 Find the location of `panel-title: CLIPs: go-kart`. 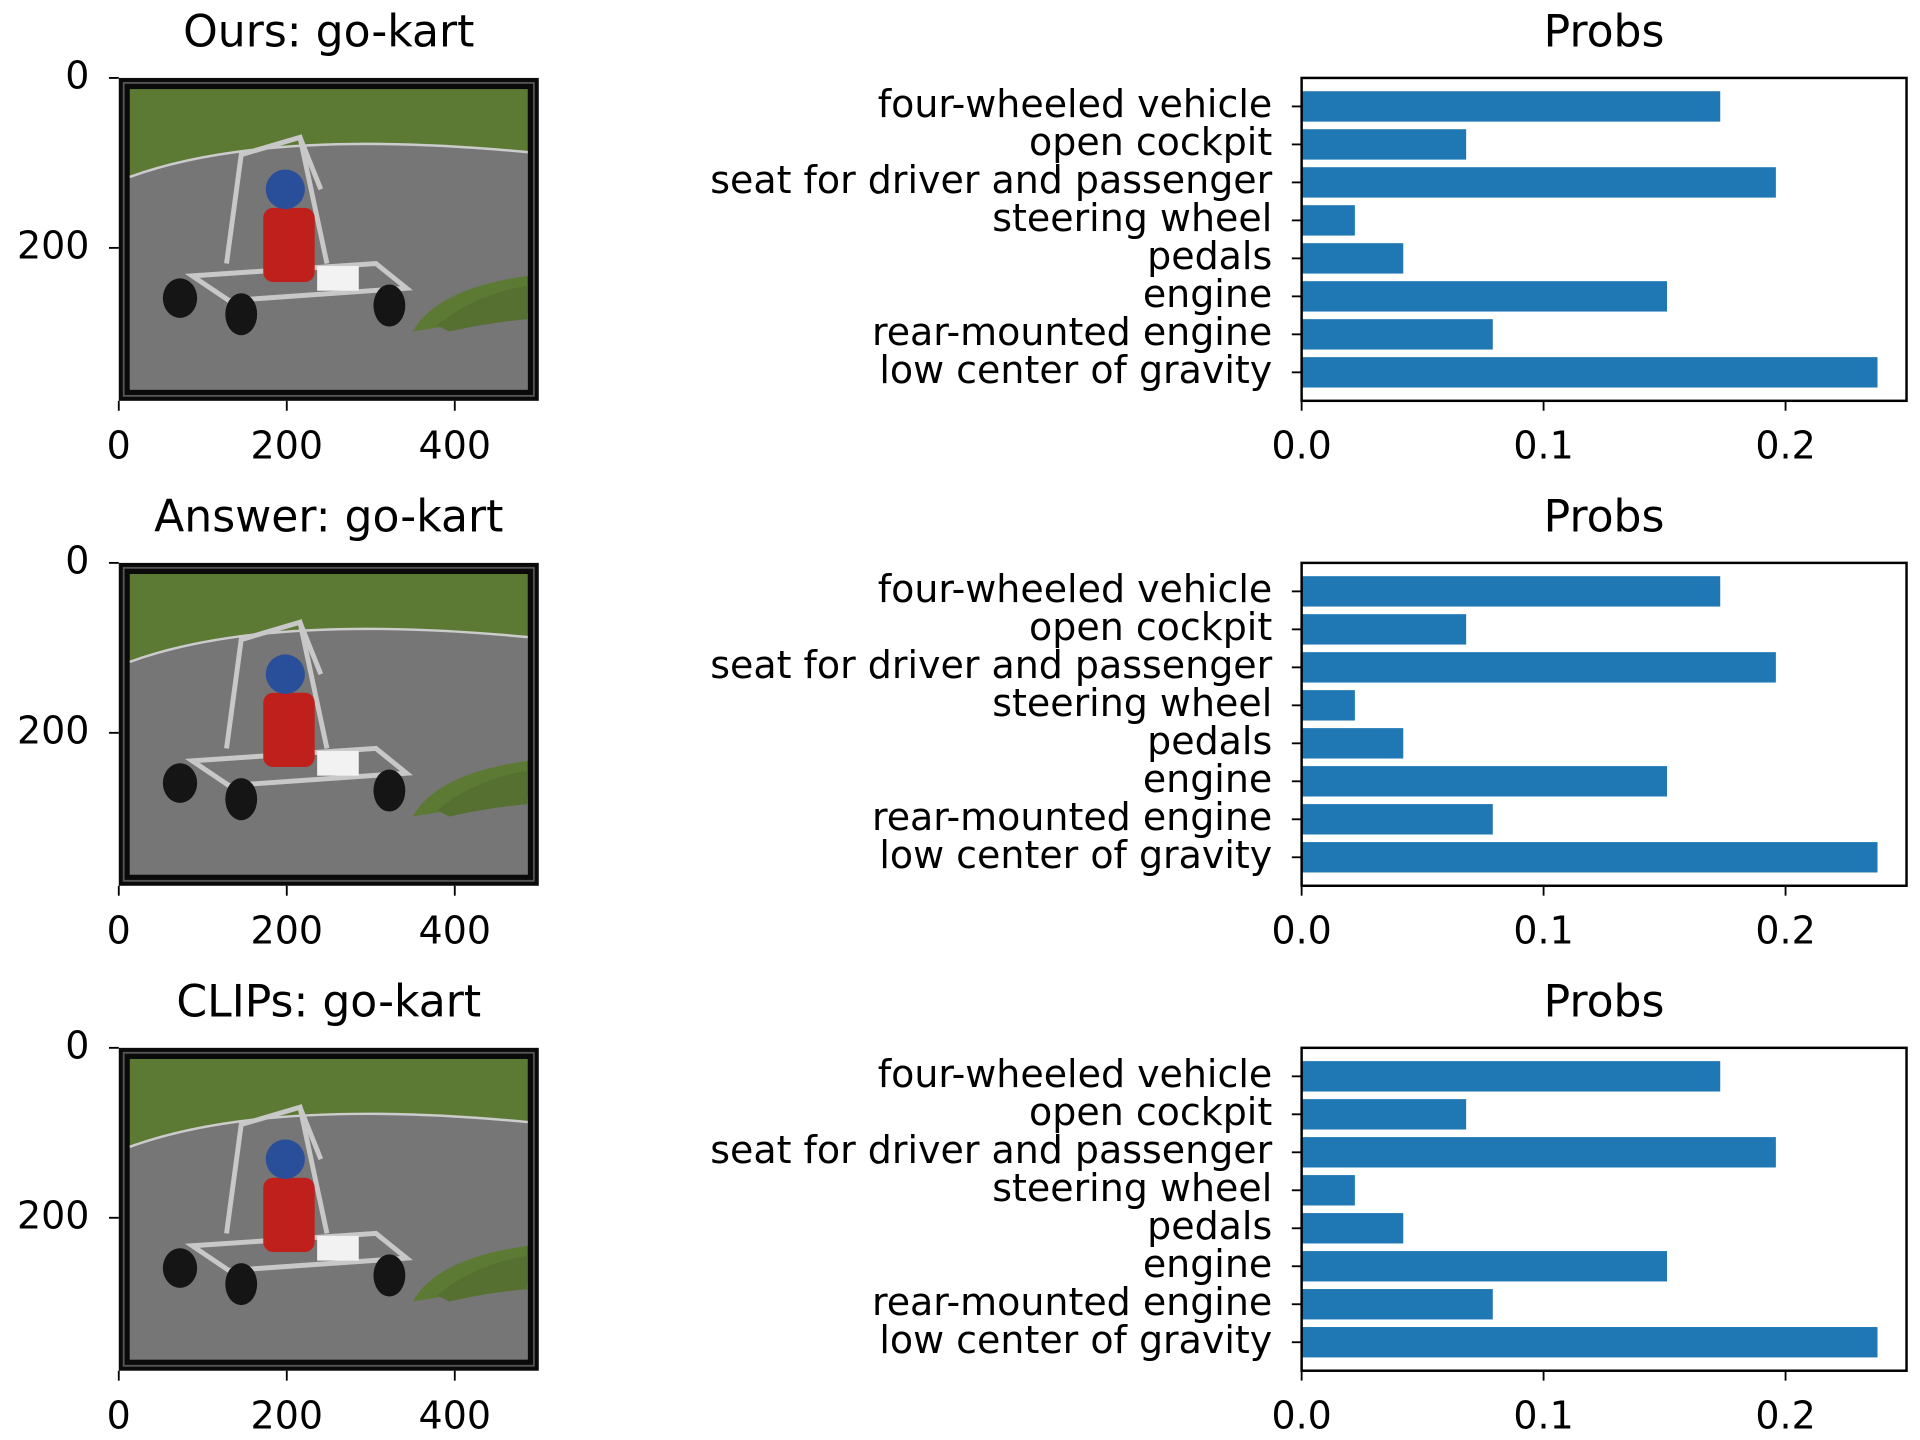

panel-title: CLIPs: go-kart is located at coordinates (328, 1001).